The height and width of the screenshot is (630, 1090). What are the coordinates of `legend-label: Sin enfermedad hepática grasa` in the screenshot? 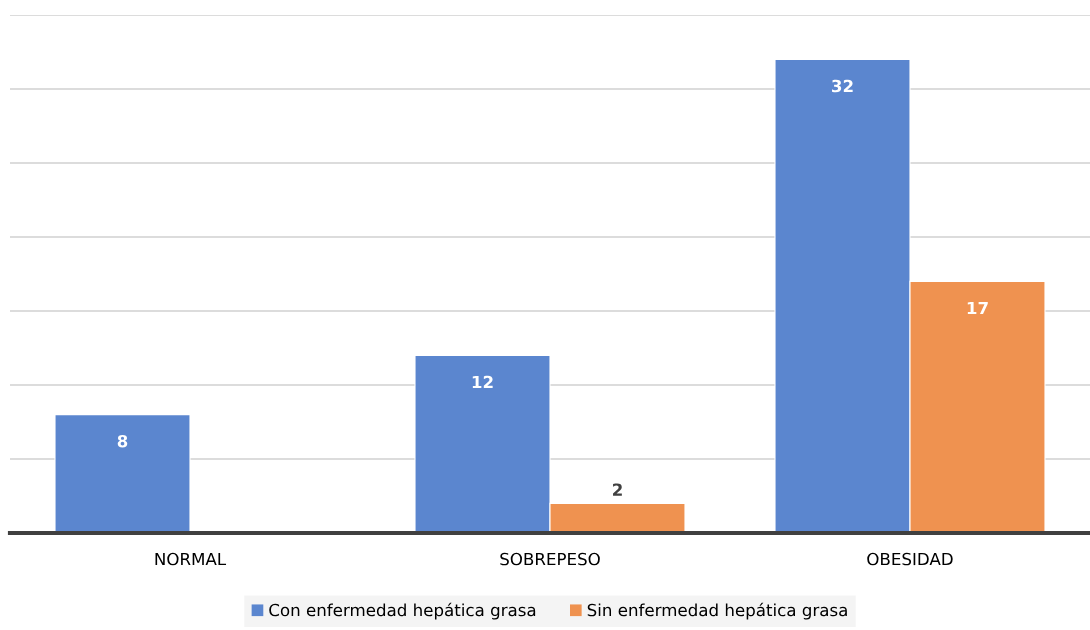 It's located at (717, 611).